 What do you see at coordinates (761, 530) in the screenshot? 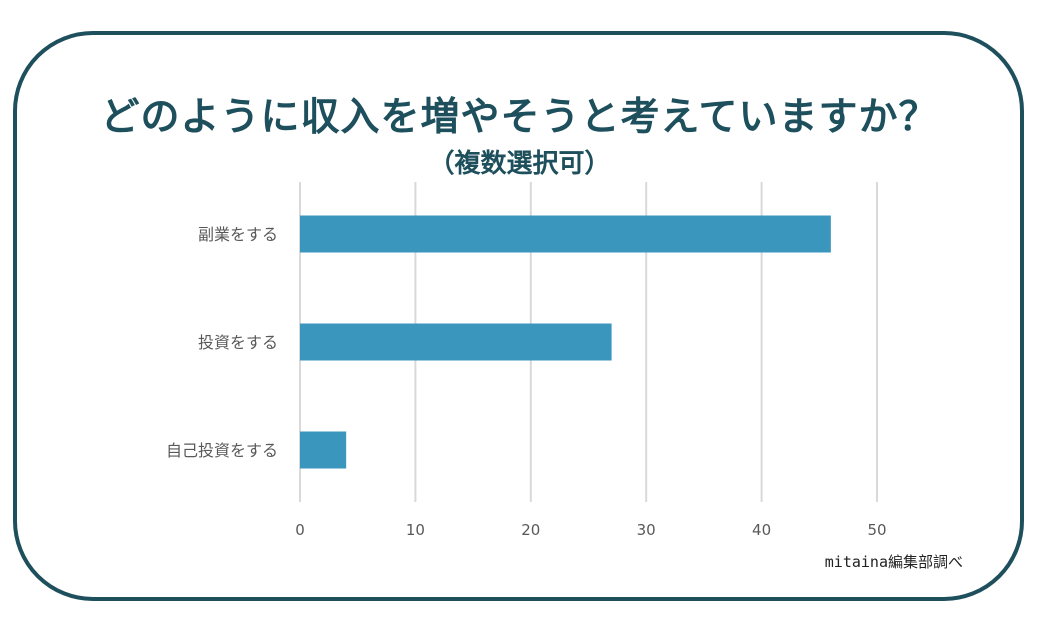
I see `x-tick-label: 40` at bounding box center [761, 530].